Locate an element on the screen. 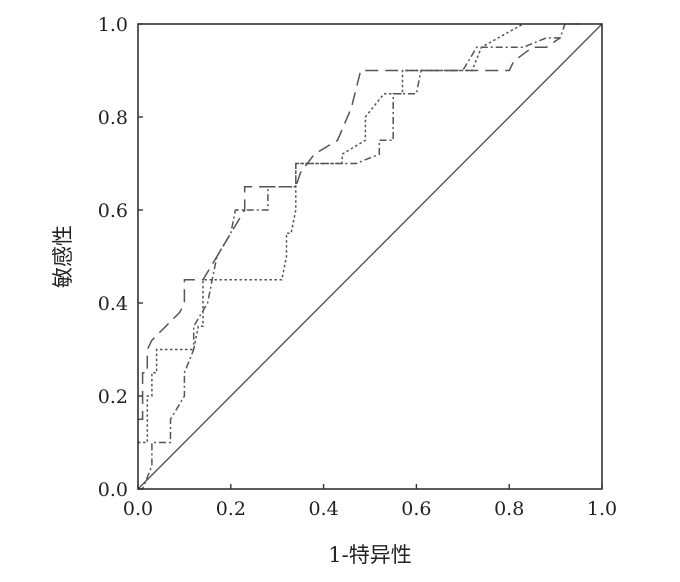 The image size is (680, 582). x-tick-label: 0.4 is located at coordinates (323, 509).